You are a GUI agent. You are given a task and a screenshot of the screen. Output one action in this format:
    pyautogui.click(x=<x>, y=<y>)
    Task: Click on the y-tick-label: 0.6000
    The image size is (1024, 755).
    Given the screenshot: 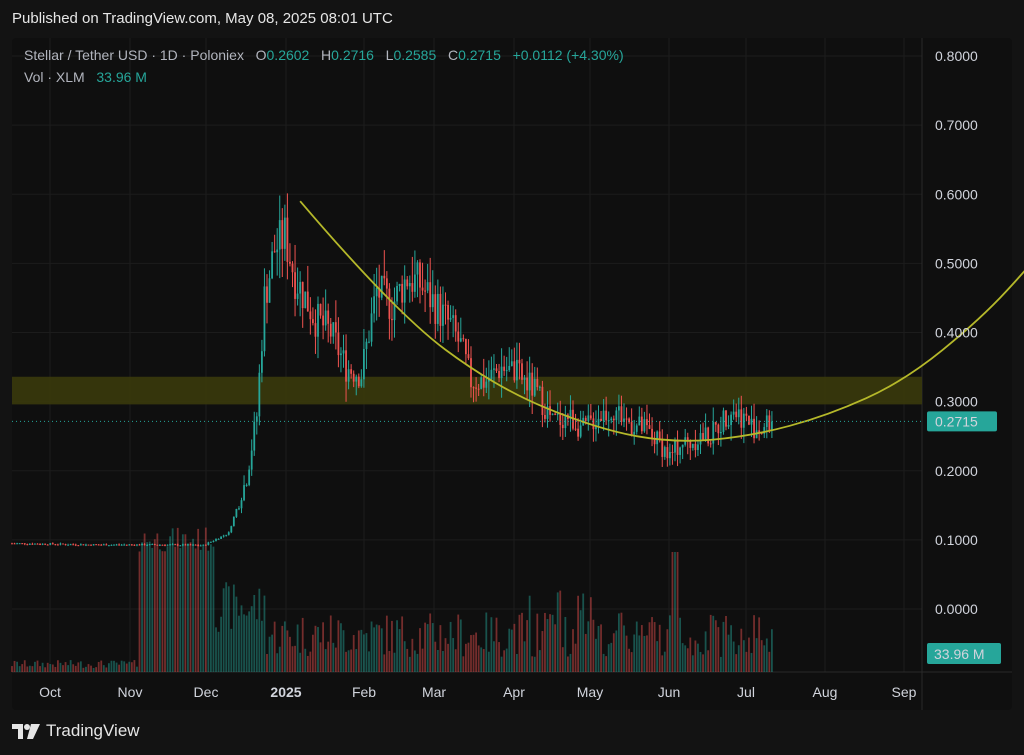 What is the action you would take?
    pyautogui.click(x=956, y=194)
    